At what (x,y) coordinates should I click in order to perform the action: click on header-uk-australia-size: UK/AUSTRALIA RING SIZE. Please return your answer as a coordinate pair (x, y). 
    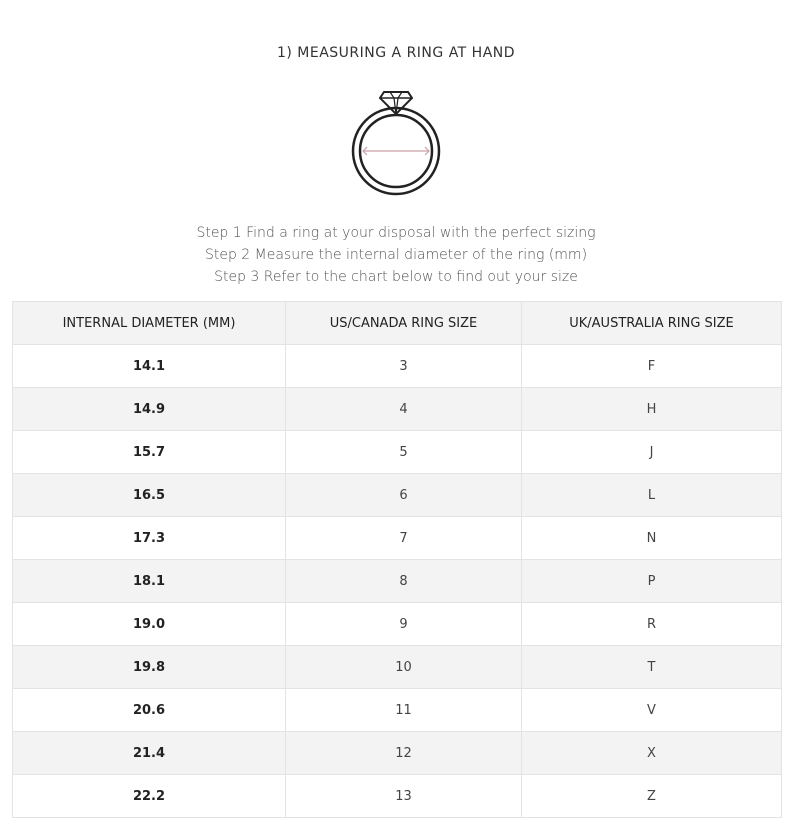
    Looking at the image, I should click on (651, 323).